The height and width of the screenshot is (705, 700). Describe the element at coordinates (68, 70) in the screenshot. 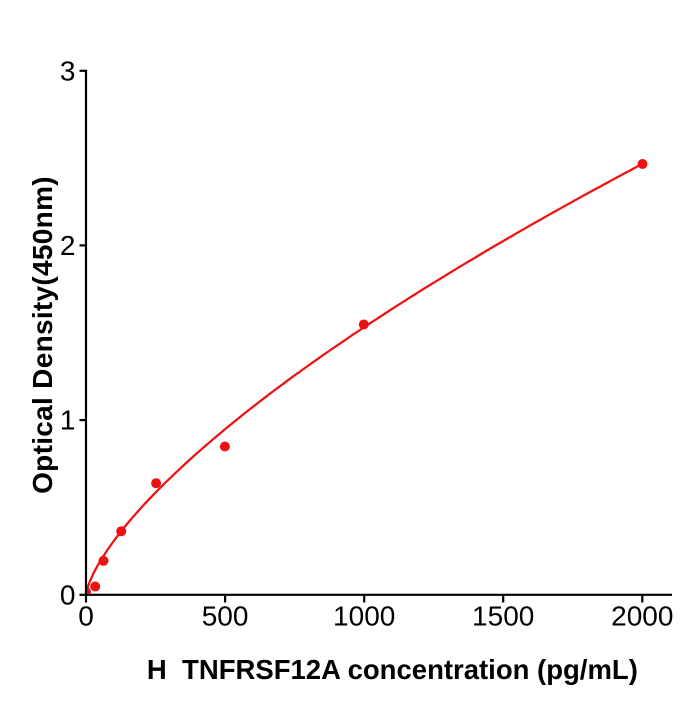

I see `svg-text: 3` at that location.